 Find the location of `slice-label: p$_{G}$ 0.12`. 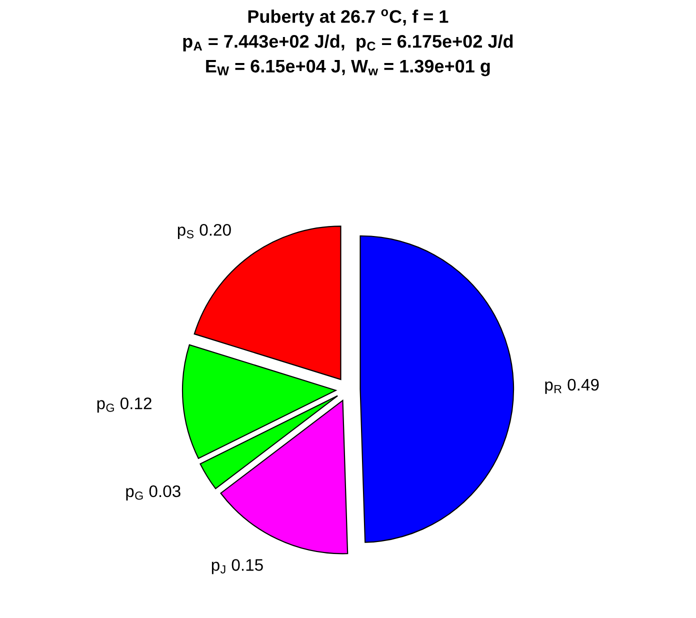

slice-label: p$_{G}$ 0.12 is located at coordinates (124, 405).